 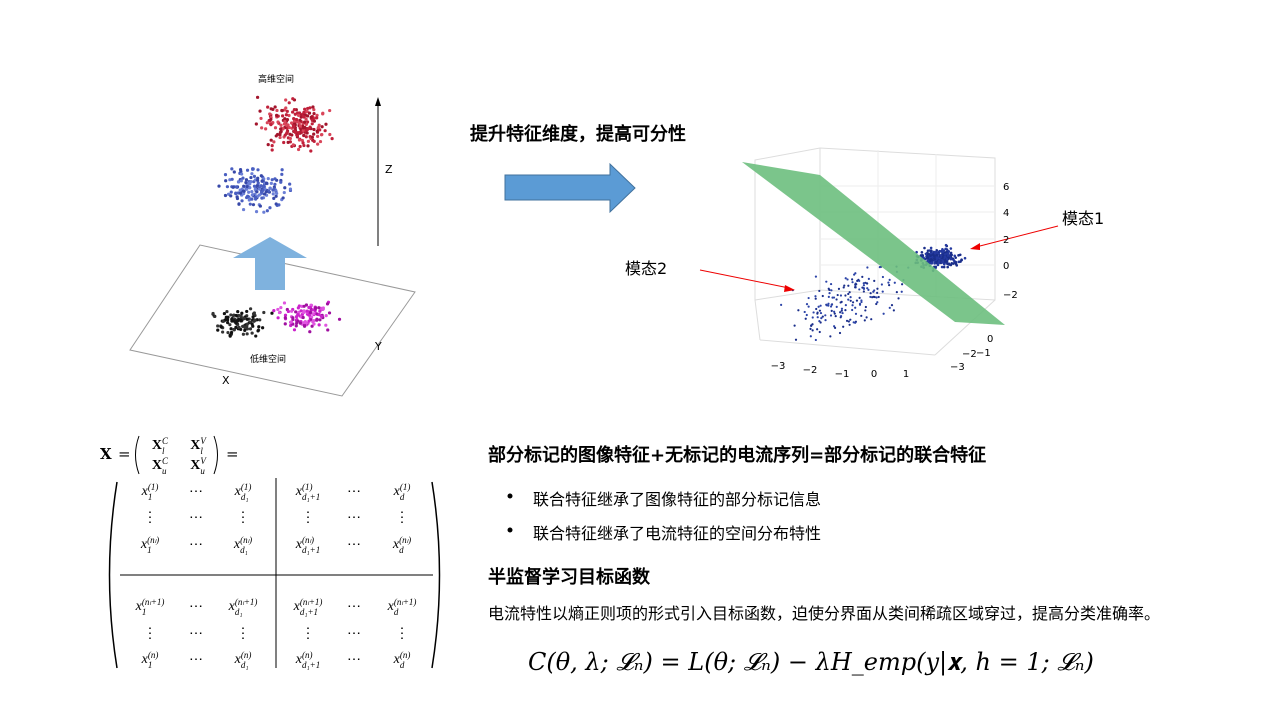 I want to click on z-tick-label: −2, so click(x=1010, y=295).